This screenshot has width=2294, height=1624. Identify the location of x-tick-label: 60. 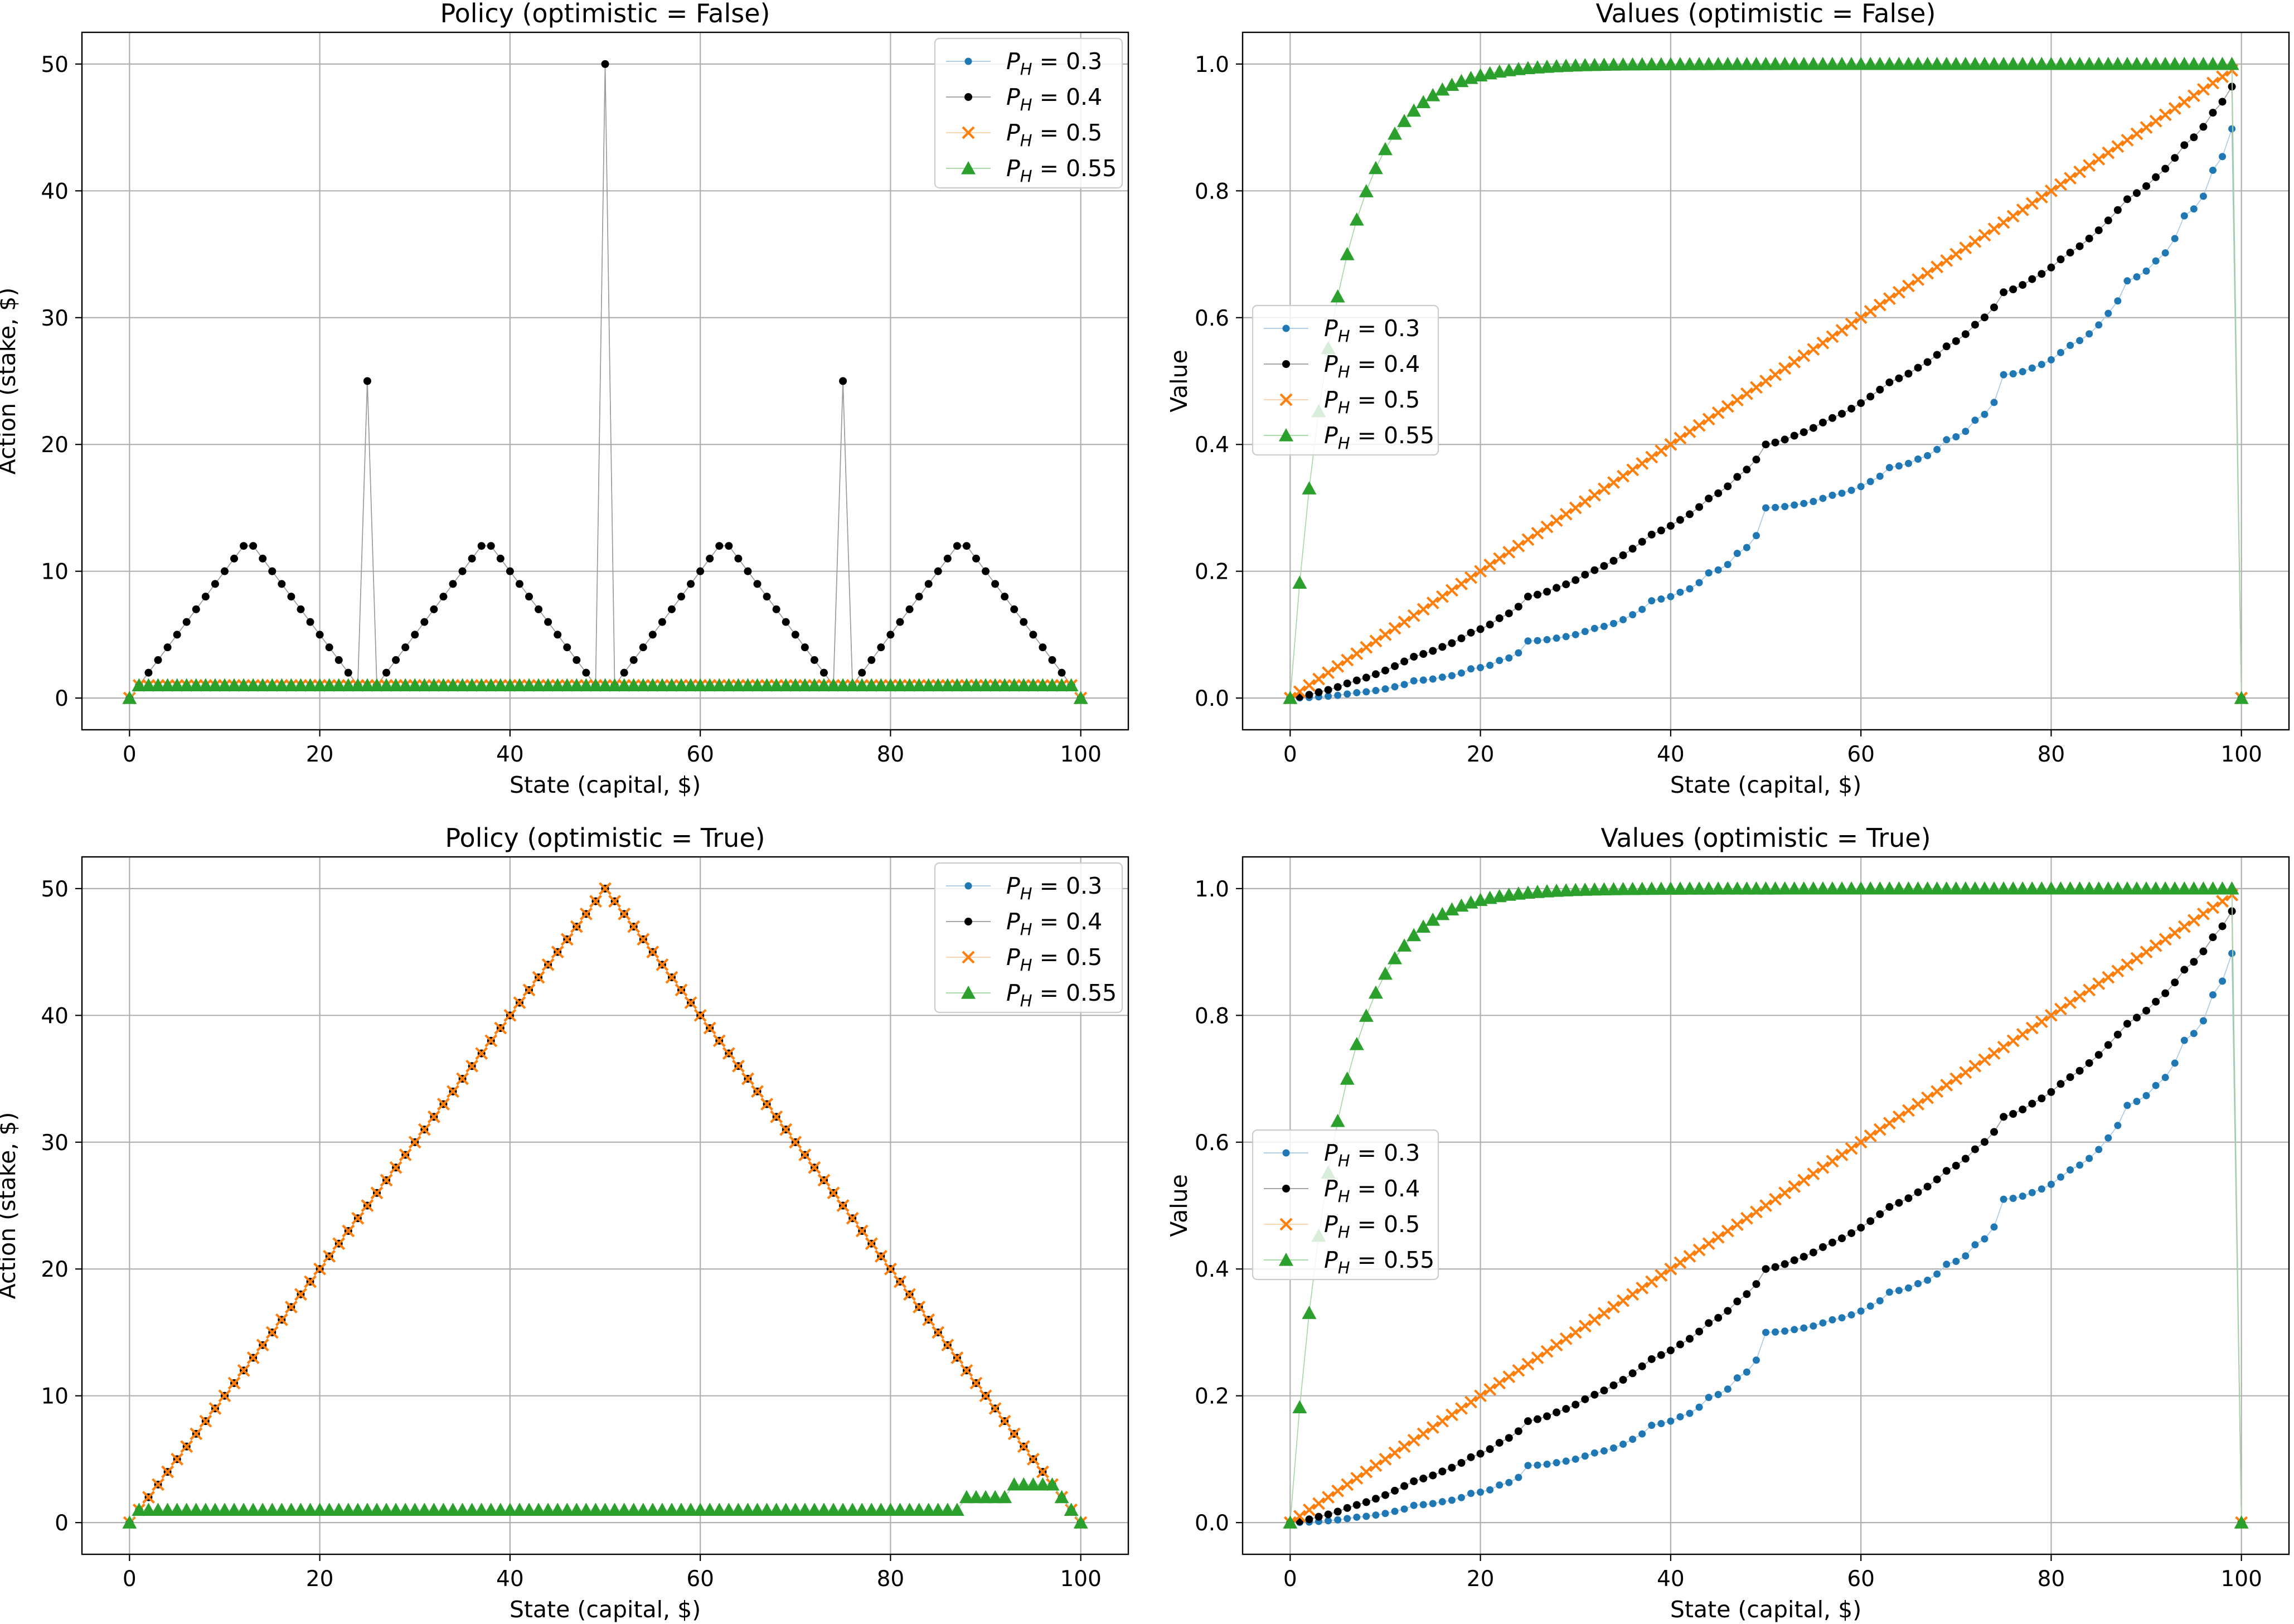
(700, 1580).